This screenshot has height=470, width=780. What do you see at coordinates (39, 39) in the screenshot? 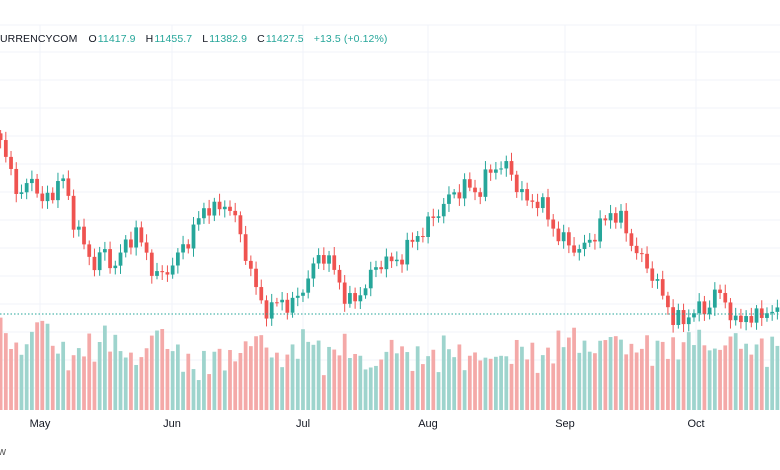
I see `symbol-name: URRENCYCOM` at bounding box center [39, 39].